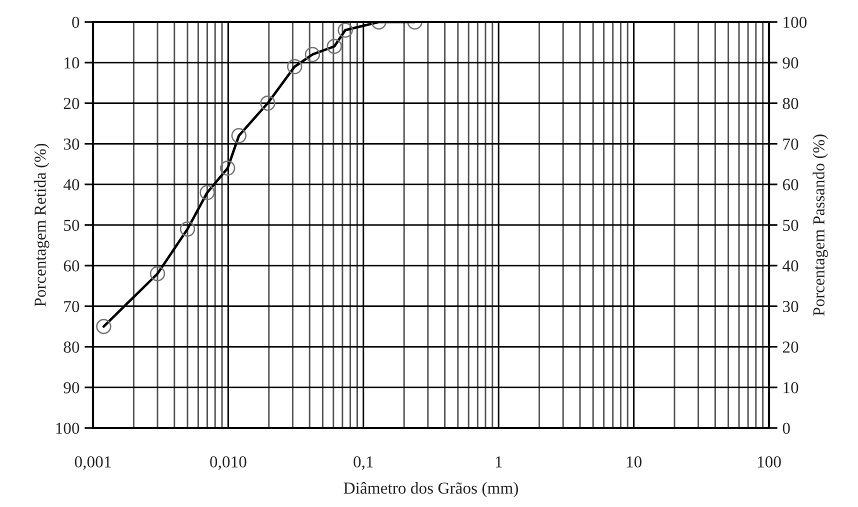  I want to click on y2-tick-label: 20, so click(790, 347).